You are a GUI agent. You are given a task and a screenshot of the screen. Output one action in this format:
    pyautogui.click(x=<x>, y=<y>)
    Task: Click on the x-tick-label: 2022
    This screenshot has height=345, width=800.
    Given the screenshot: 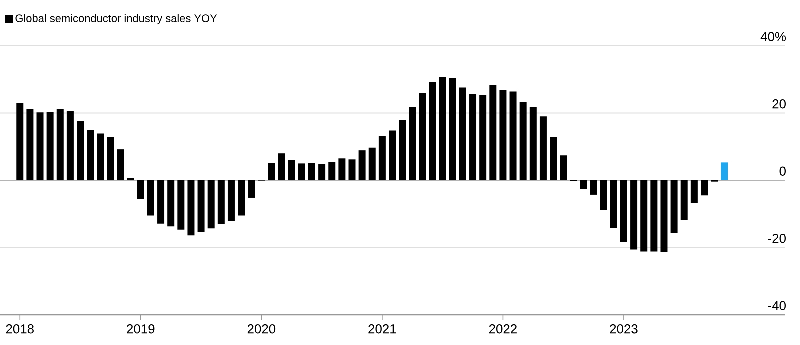 What is the action you would take?
    pyautogui.click(x=503, y=329)
    